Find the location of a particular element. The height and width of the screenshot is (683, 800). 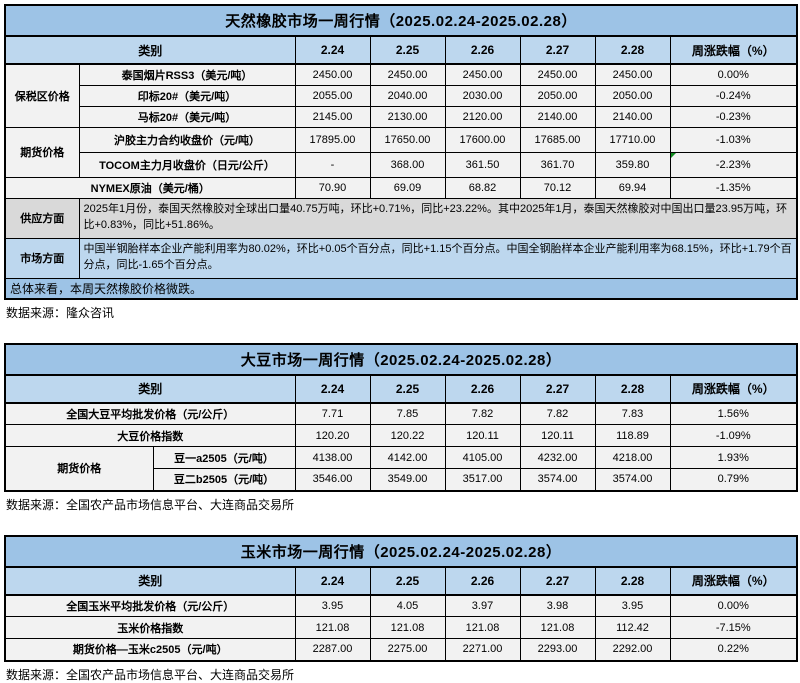

row-label: 玉米价格指数 is located at coordinates (150, 627).